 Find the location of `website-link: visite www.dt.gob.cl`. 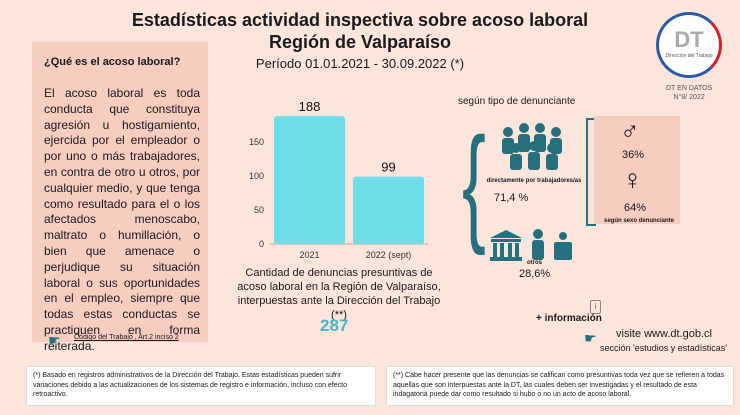

website-link: visite www.dt.gob.cl is located at coordinates (664, 334).